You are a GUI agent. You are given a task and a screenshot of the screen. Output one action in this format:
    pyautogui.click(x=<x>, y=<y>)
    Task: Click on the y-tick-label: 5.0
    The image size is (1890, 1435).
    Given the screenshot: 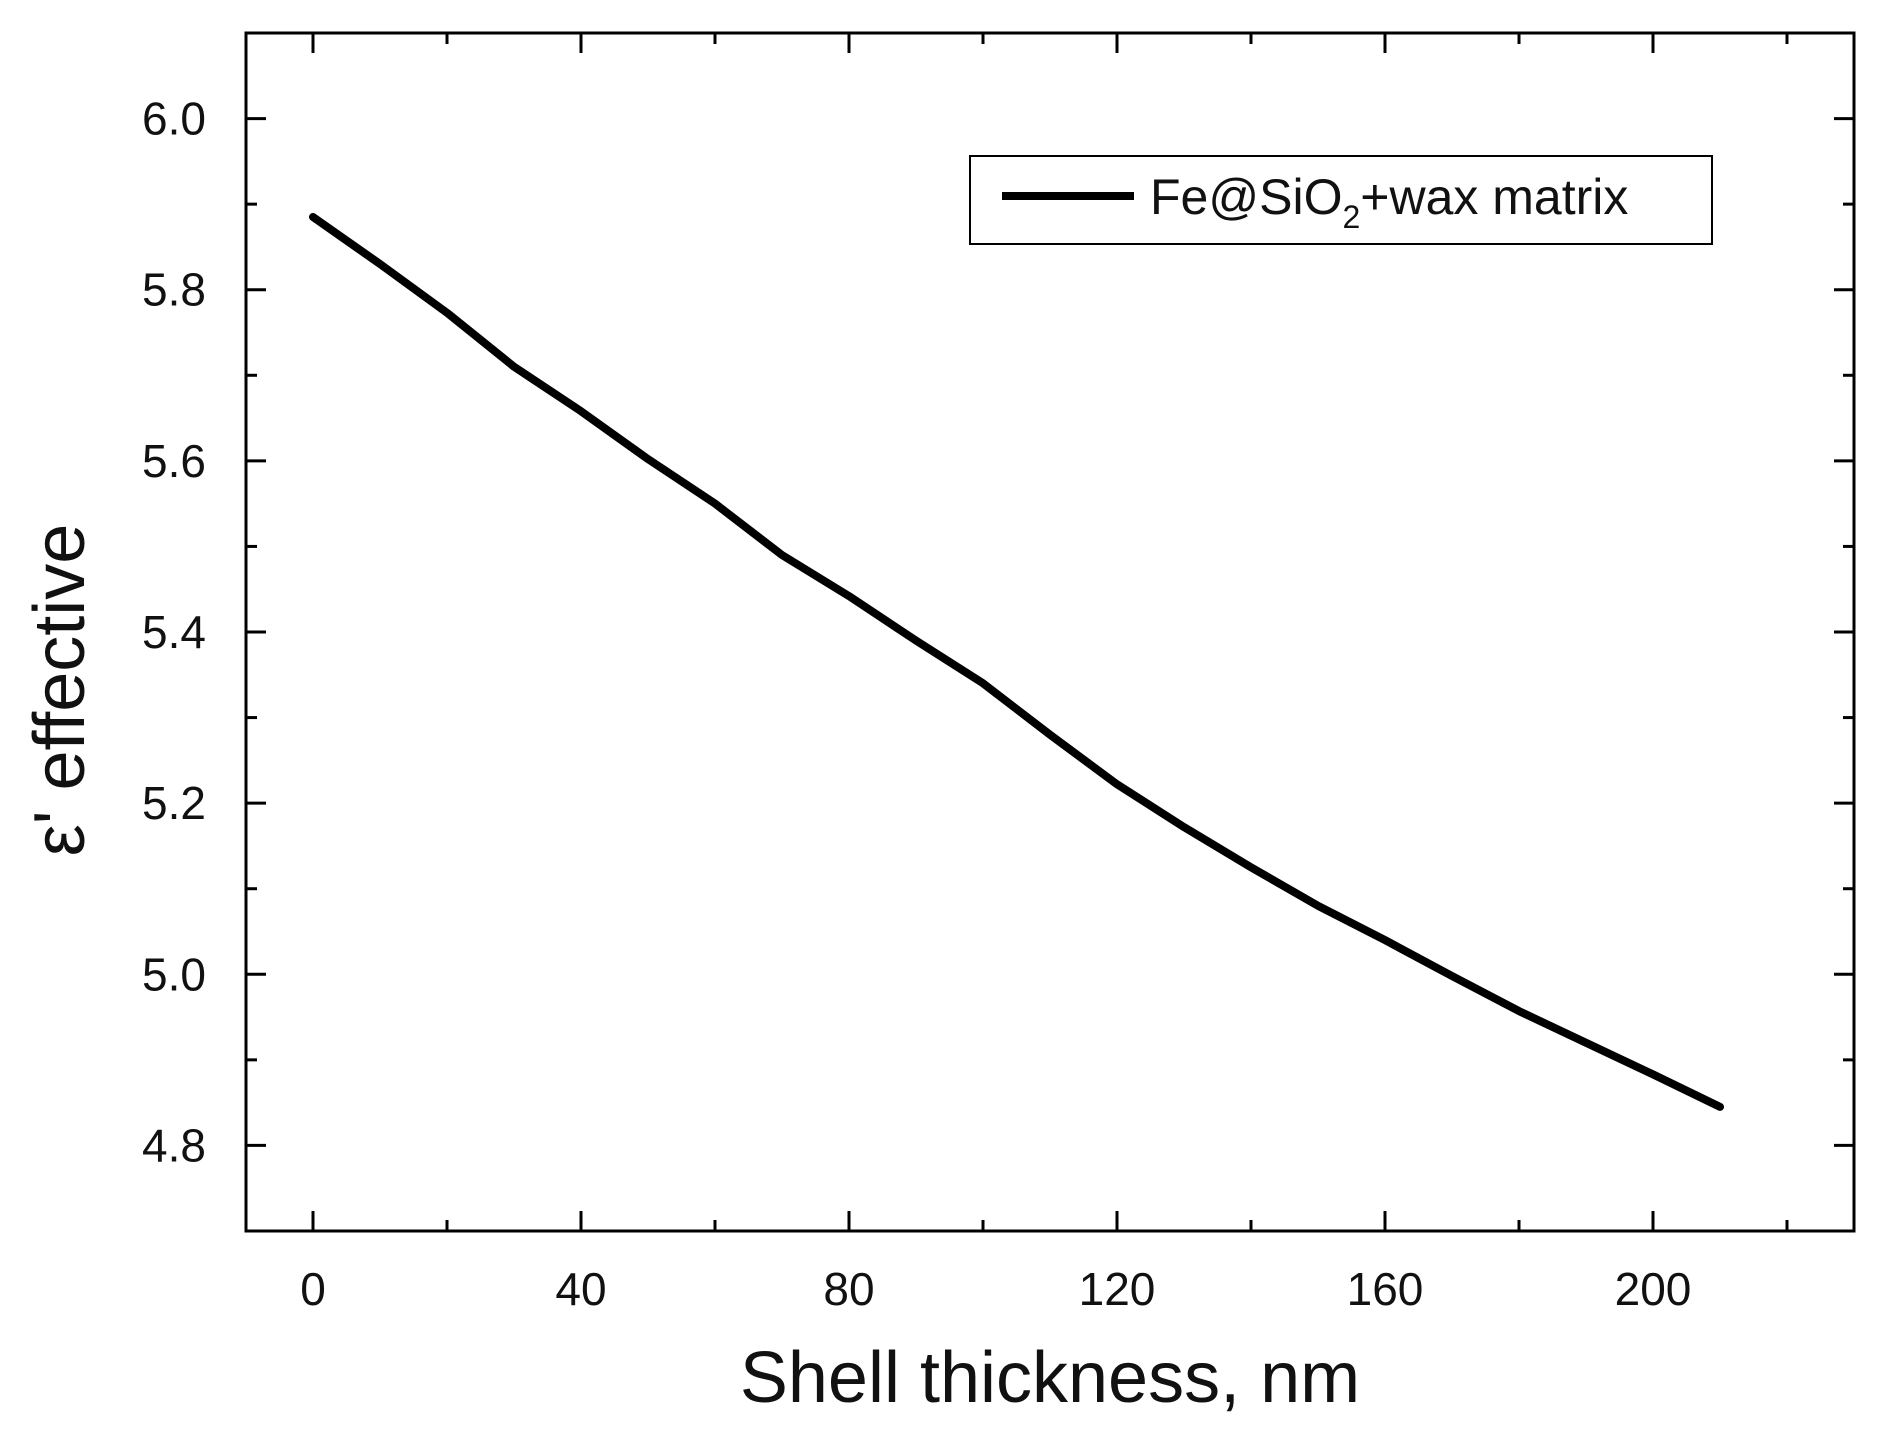 What is the action you would take?
    pyautogui.click(x=174, y=974)
    